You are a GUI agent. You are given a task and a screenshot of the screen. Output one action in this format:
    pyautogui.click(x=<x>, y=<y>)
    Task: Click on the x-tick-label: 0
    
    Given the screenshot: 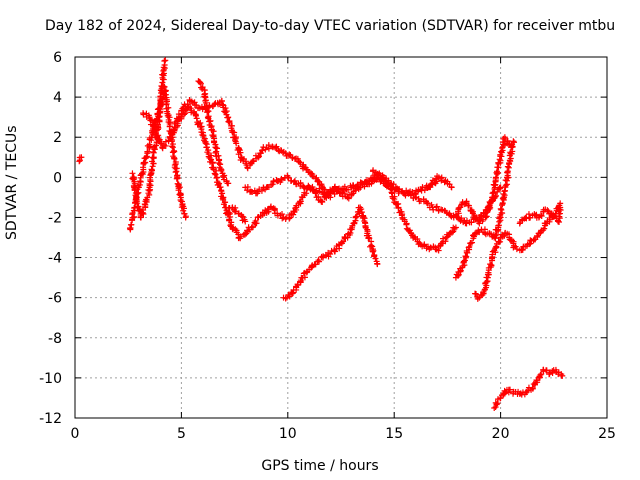 What is the action you would take?
    pyautogui.click(x=75, y=434)
    